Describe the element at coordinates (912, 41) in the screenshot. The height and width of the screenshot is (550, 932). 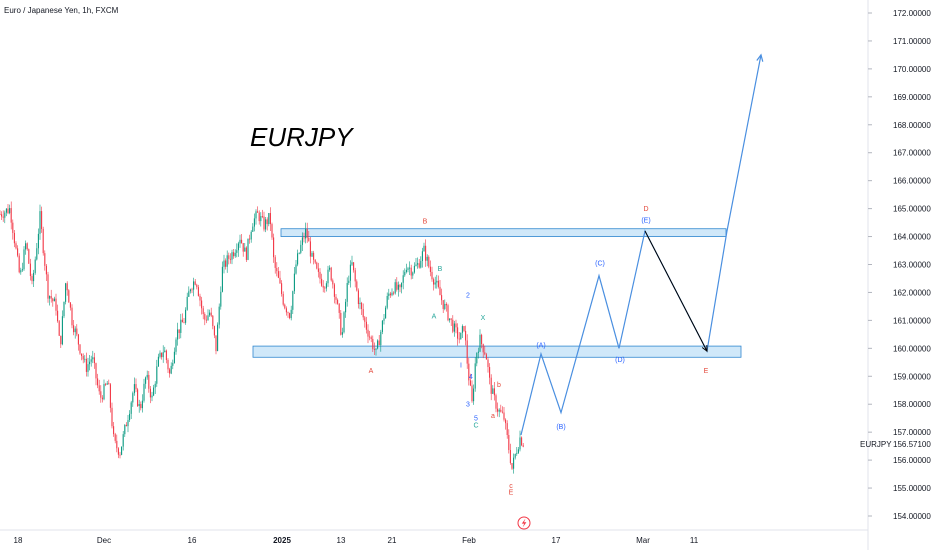
I see `price-tick-label: 171.00000` at that location.